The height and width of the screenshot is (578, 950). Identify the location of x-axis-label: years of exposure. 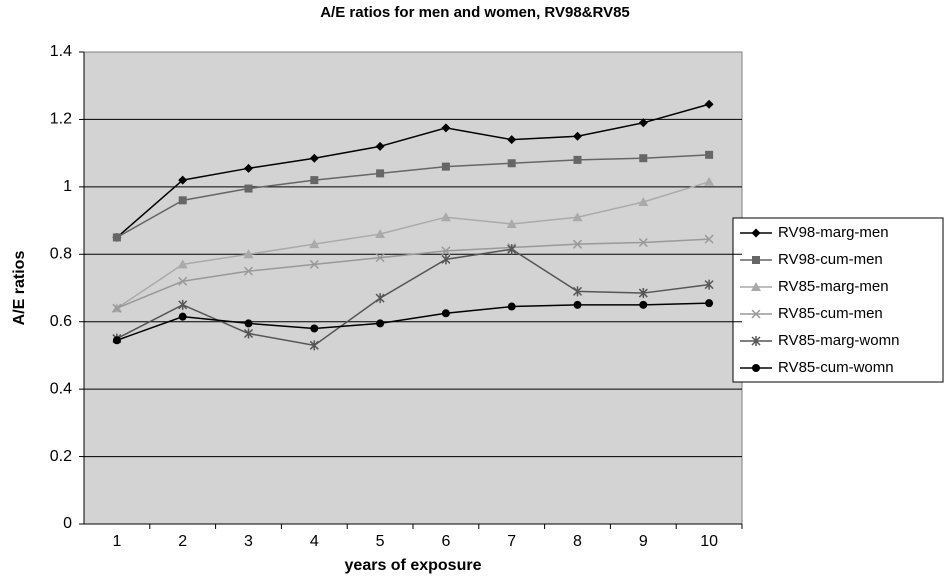
(413, 565).